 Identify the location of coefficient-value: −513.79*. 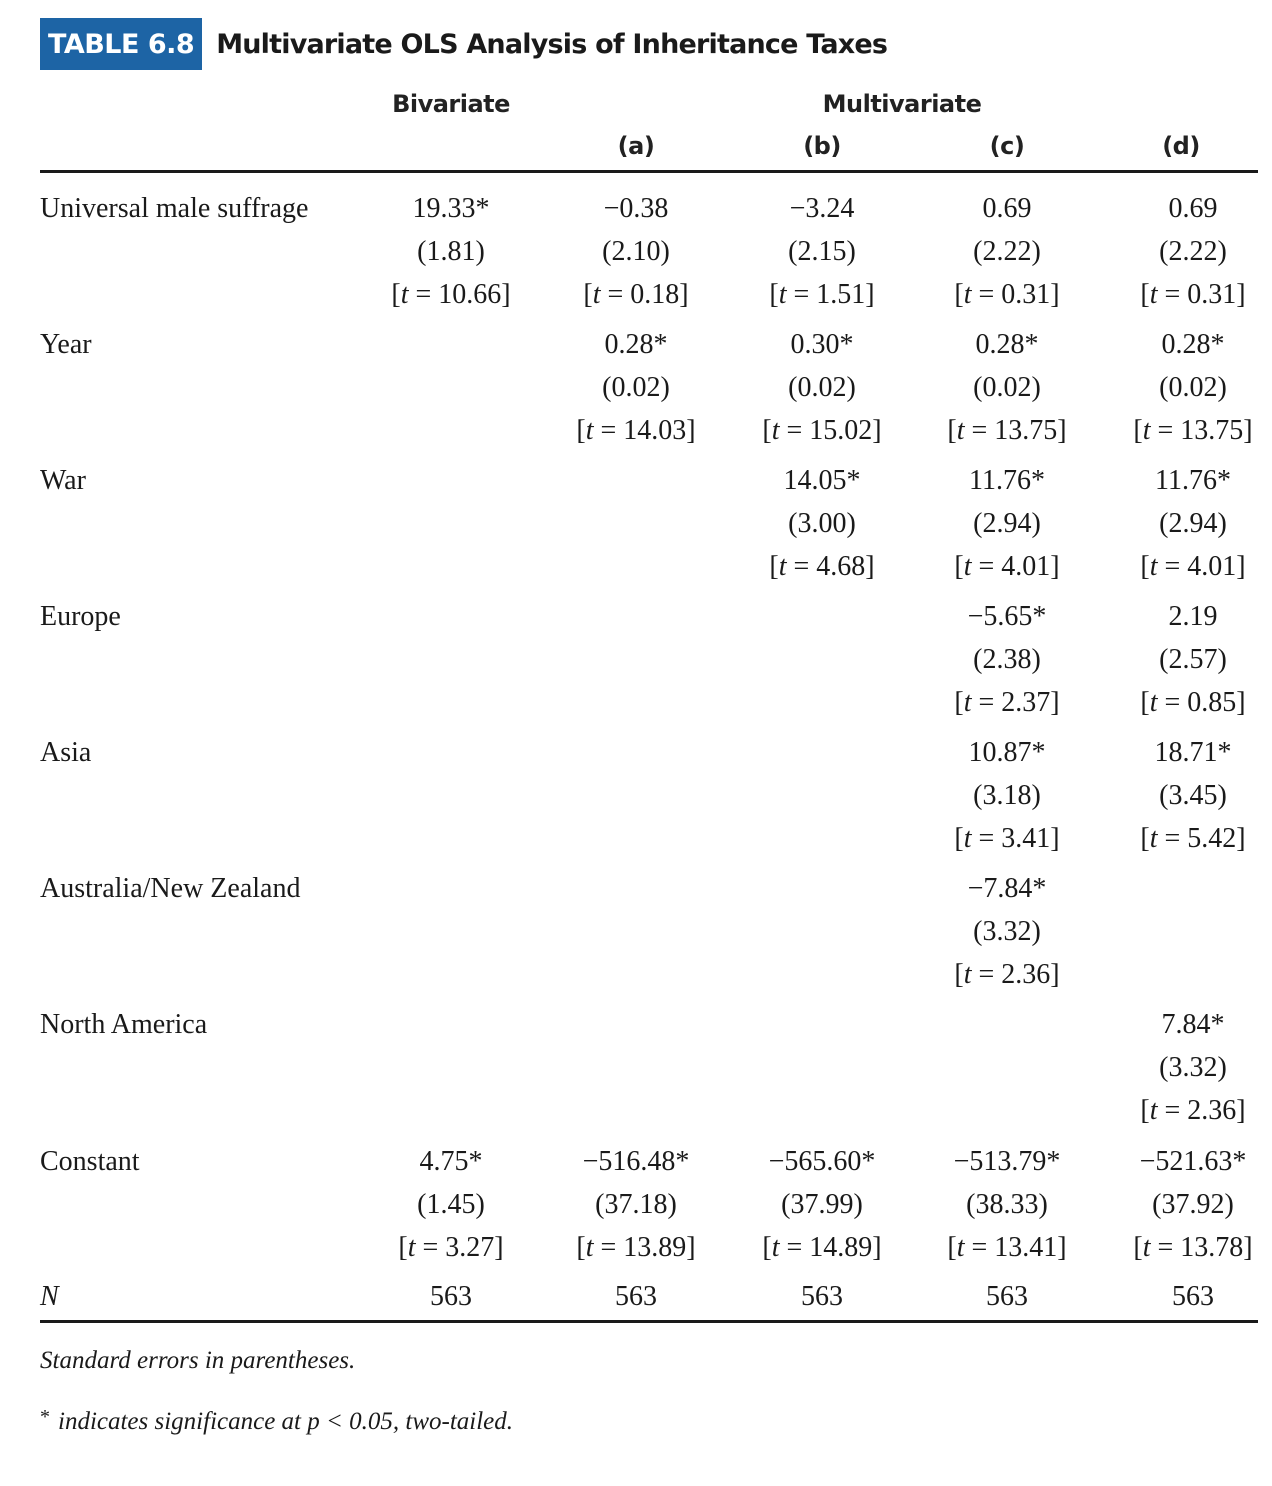
(1007, 1161).